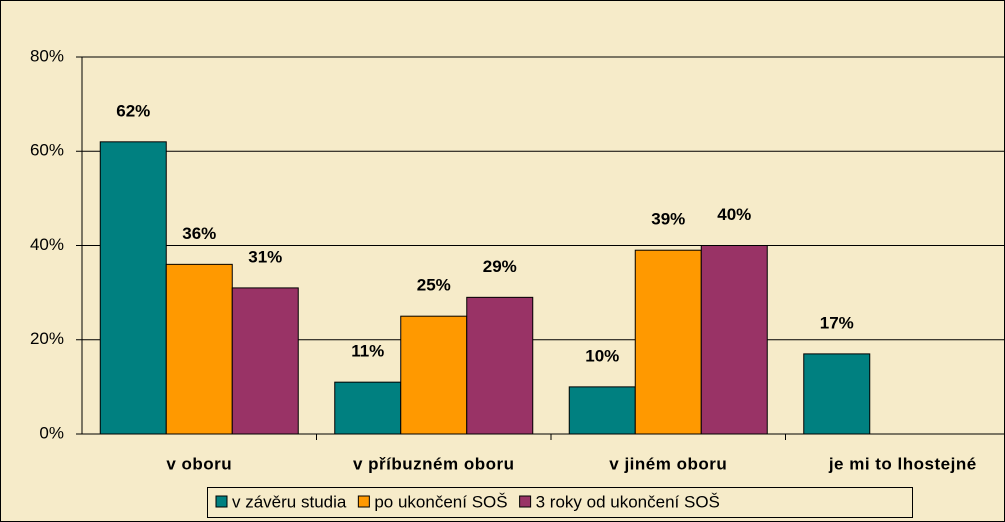 This screenshot has height=522, width=1005. I want to click on x-tick-label: v oboru, so click(199, 463).